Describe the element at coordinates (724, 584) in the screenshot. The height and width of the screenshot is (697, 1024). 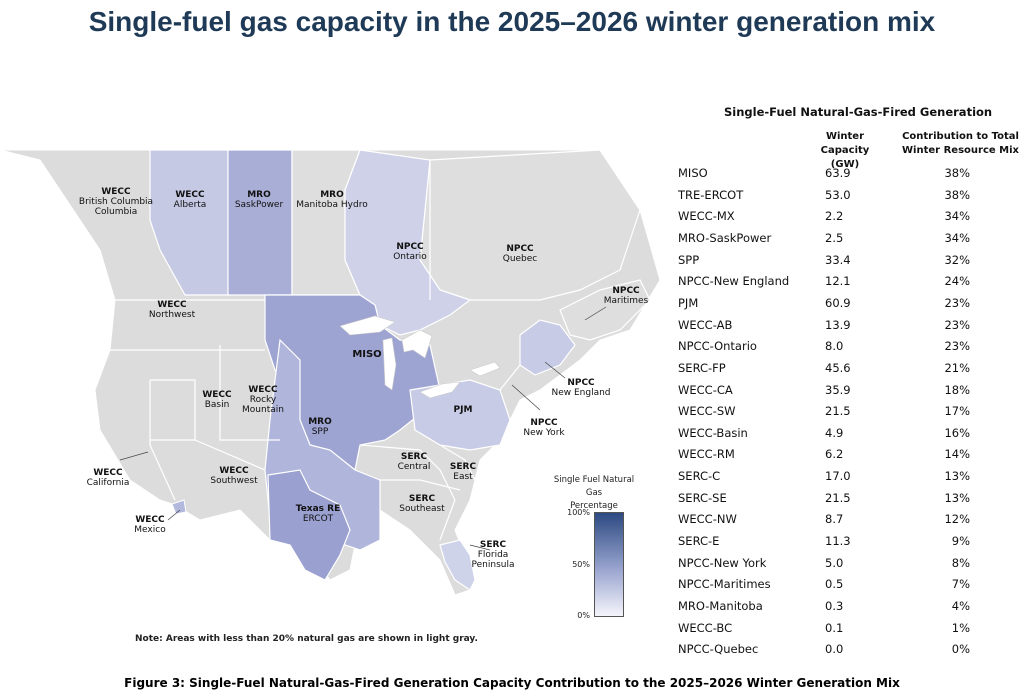
I see `row-area: NPCC-Maritimes` at that location.